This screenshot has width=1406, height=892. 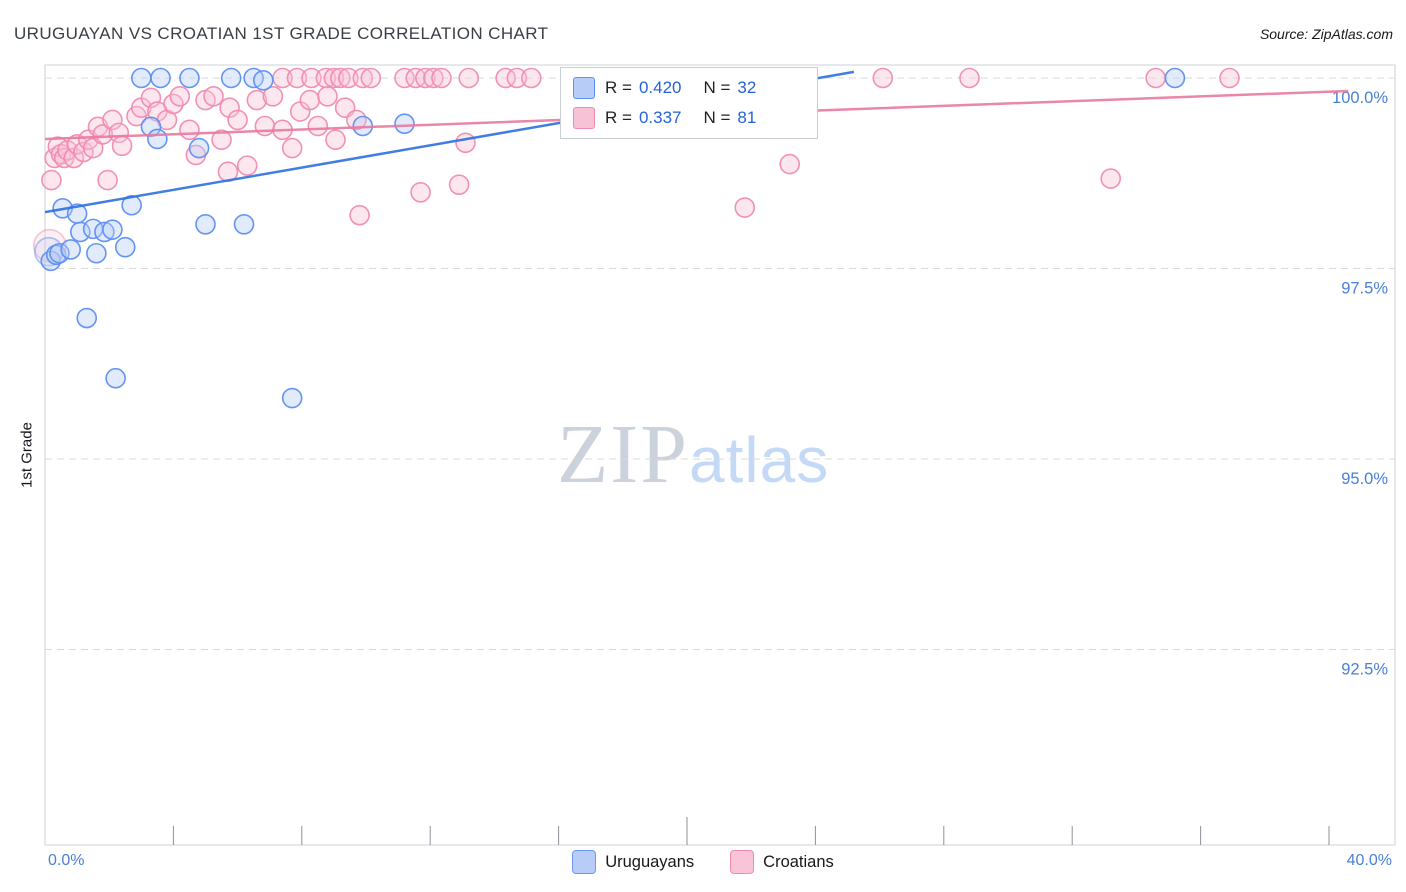 What do you see at coordinates (584, 862) in the screenshot?
I see `uruguayans-legend-swatch` at bounding box center [584, 862].